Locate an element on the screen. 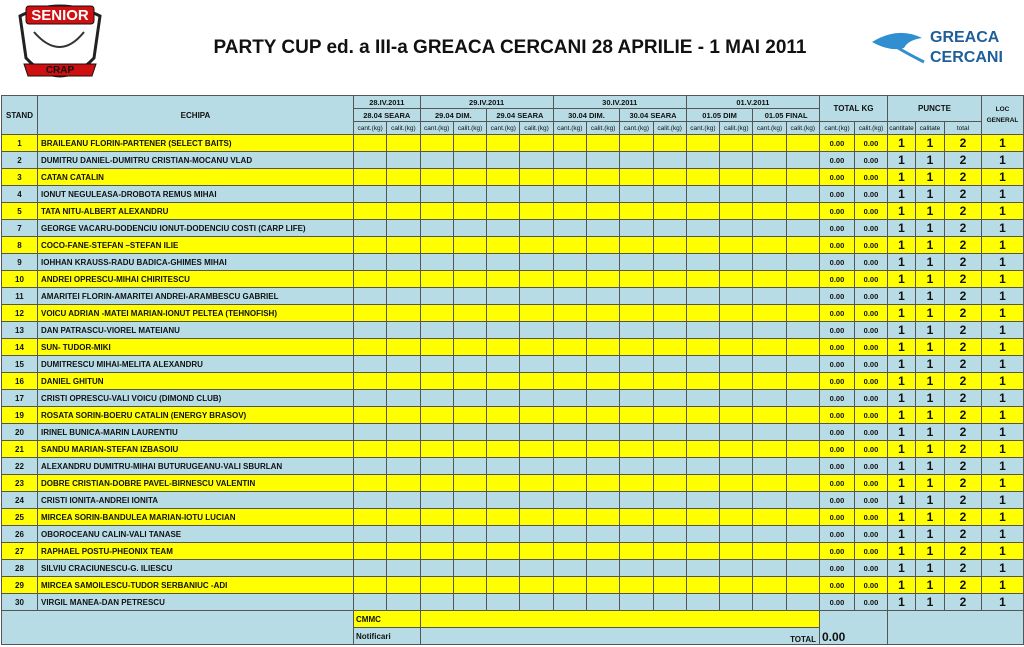 This screenshot has width=1024, height=647. header-session: 01.05 DIM is located at coordinates (719, 115).